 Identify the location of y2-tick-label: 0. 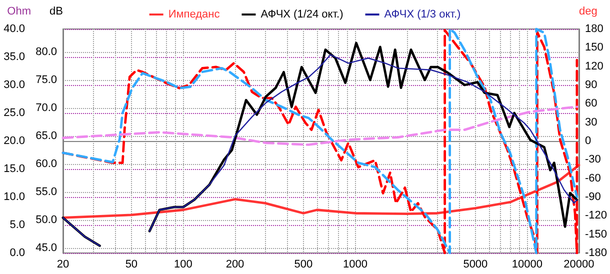
(588, 141).